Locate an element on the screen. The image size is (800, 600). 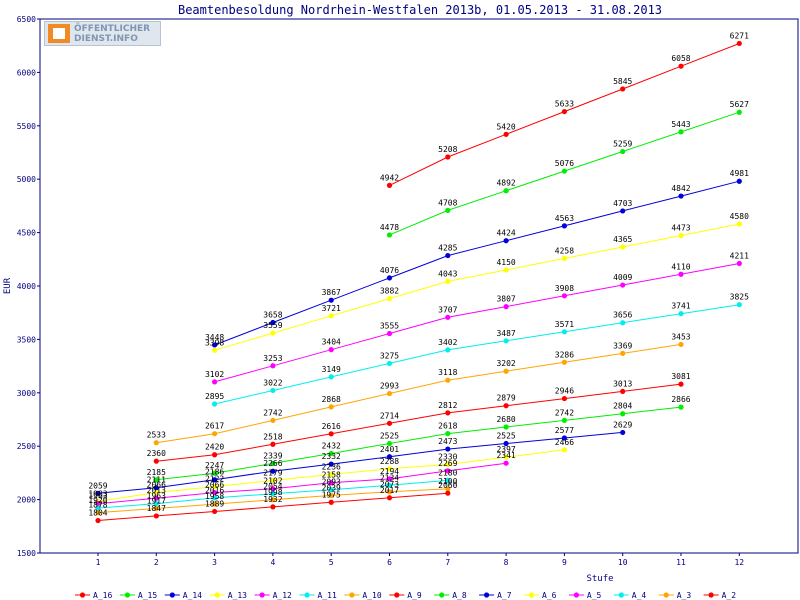
data-label-A_4: 2180 is located at coordinates (447, 472).